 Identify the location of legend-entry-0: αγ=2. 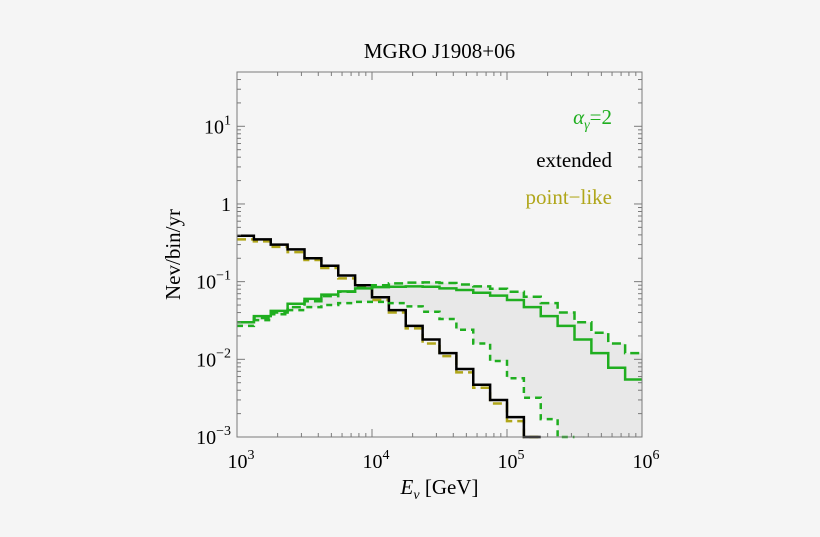
(592, 119).